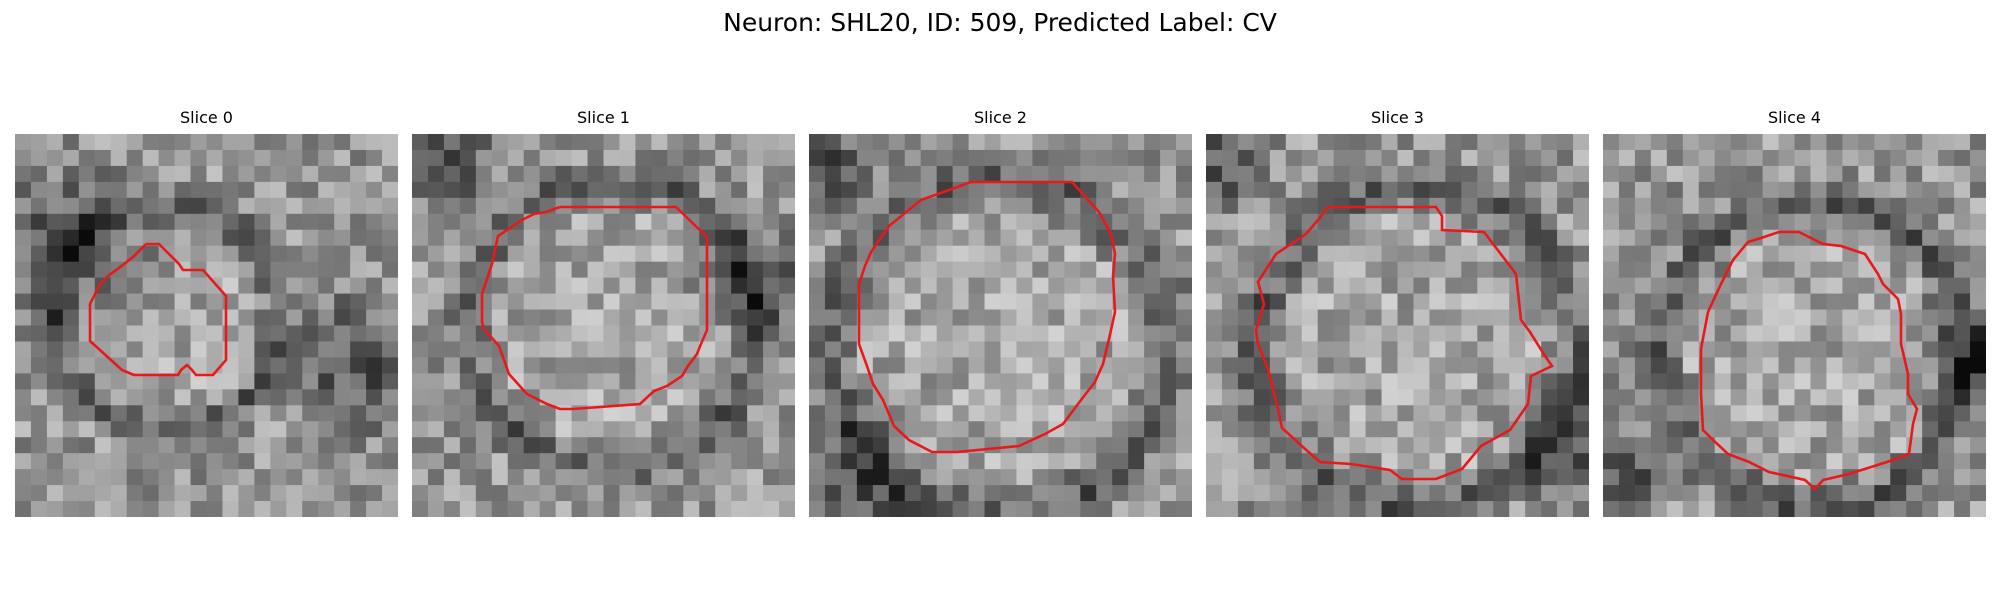 This screenshot has width=2000, height=600. I want to click on slice-title-0: Slice 0, so click(206, 117).